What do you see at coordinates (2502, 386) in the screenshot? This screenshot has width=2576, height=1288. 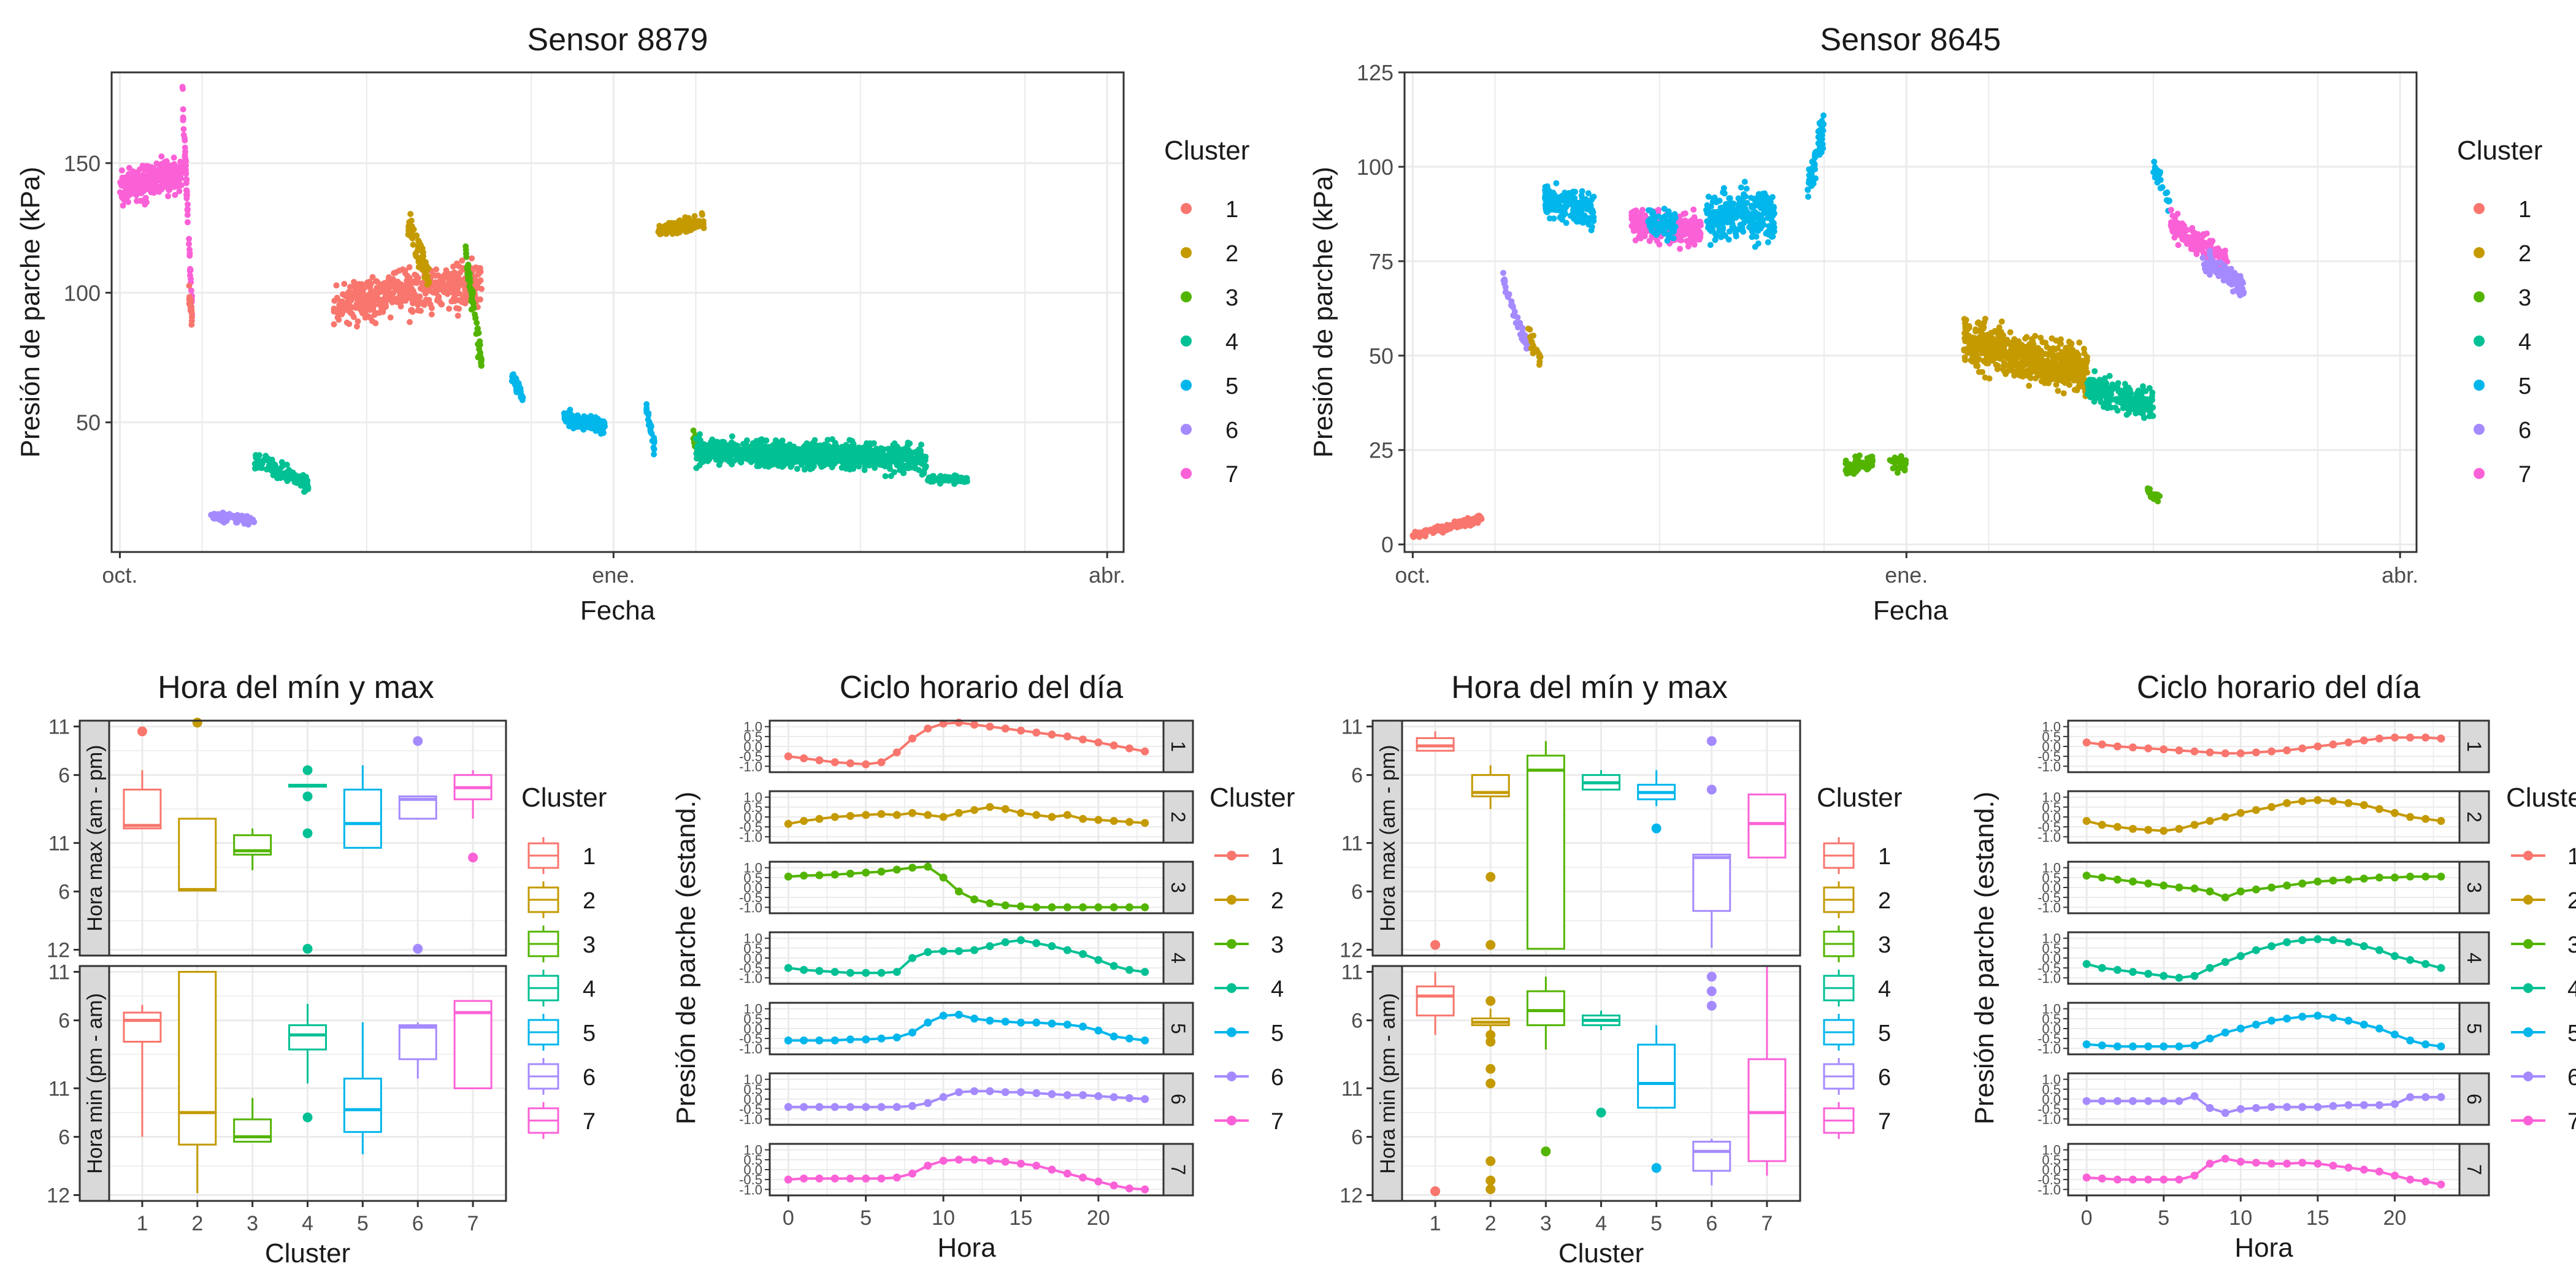 I see `legend-key-5: 5` at bounding box center [2502, 386].